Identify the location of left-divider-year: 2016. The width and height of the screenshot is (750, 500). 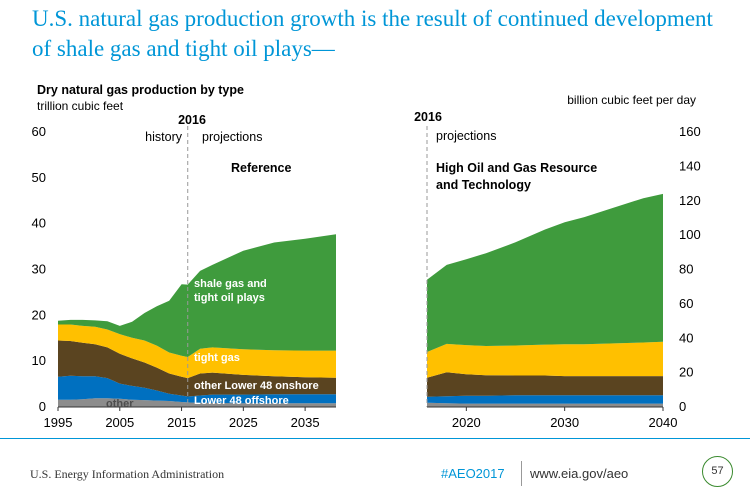
(192, 120).